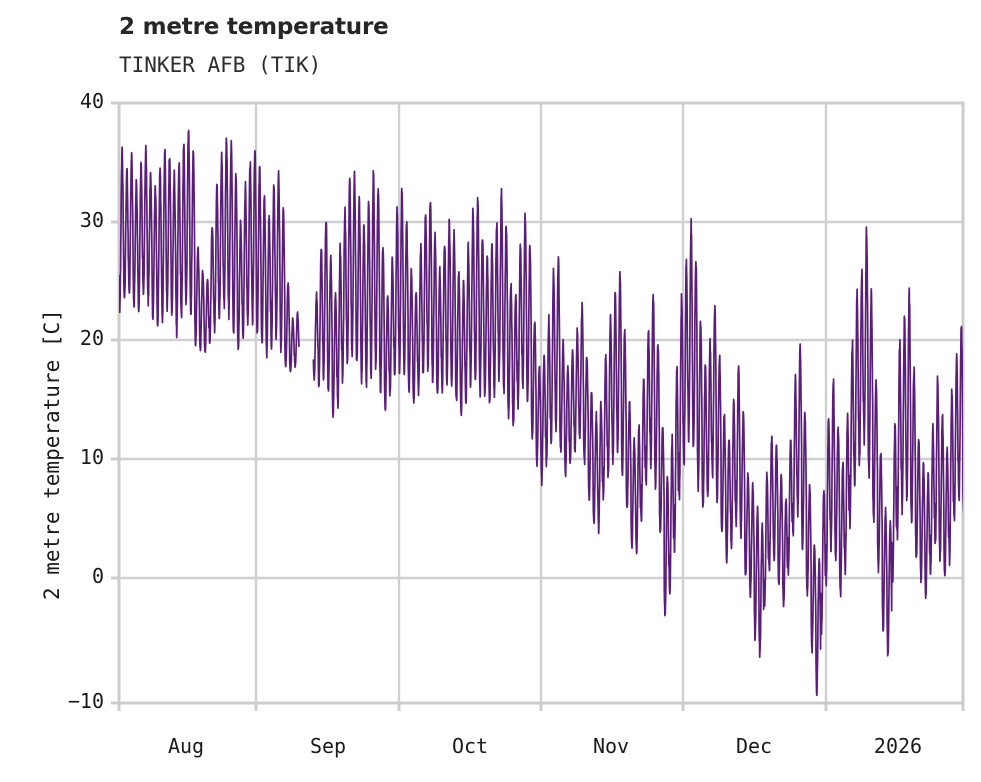 The width and height of the screenshot is (981, 782). I want to click on y-axis-tick-3: 10, so click(91, 457).